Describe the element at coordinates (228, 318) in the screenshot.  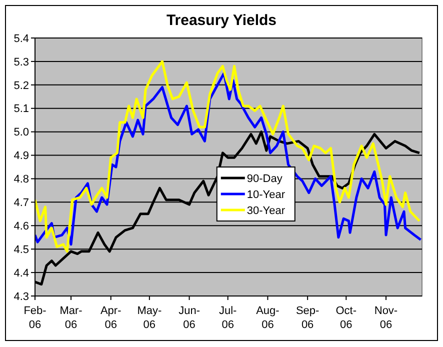
I see `x-tick-label: Jul-06` at that location.